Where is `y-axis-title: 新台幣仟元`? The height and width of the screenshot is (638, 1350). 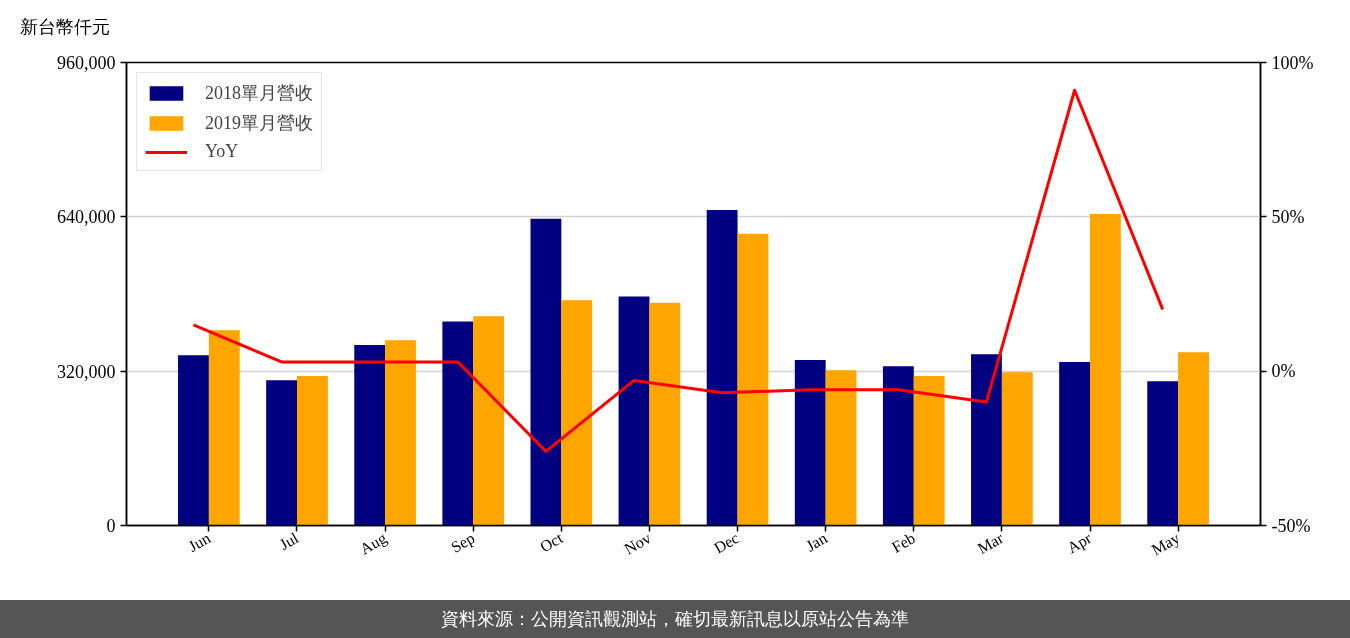 y-axis-title: 新台幣仟元 is located at coordinates (65, 27).